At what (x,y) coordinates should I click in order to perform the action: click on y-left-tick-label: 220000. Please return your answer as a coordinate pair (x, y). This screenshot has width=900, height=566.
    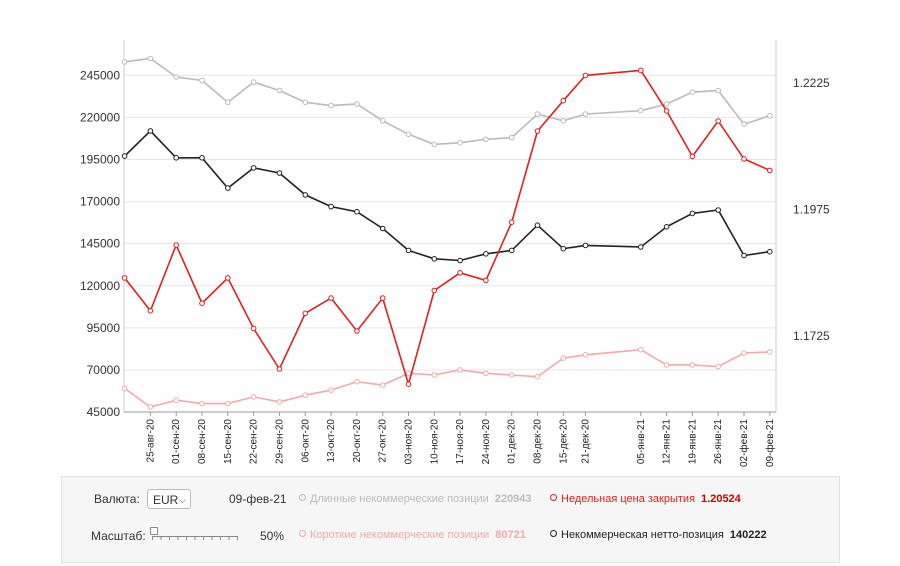
    Looking at the image, I should click on (100, 117).